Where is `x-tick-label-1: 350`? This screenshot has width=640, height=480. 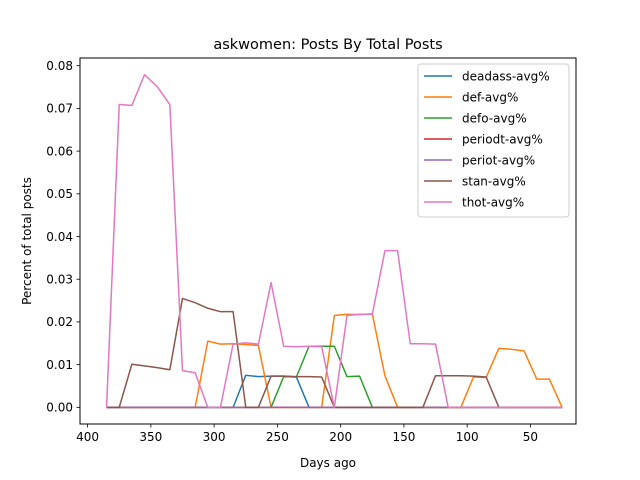
x-tick-label-1: 350 is located at coordinates (150, 437).